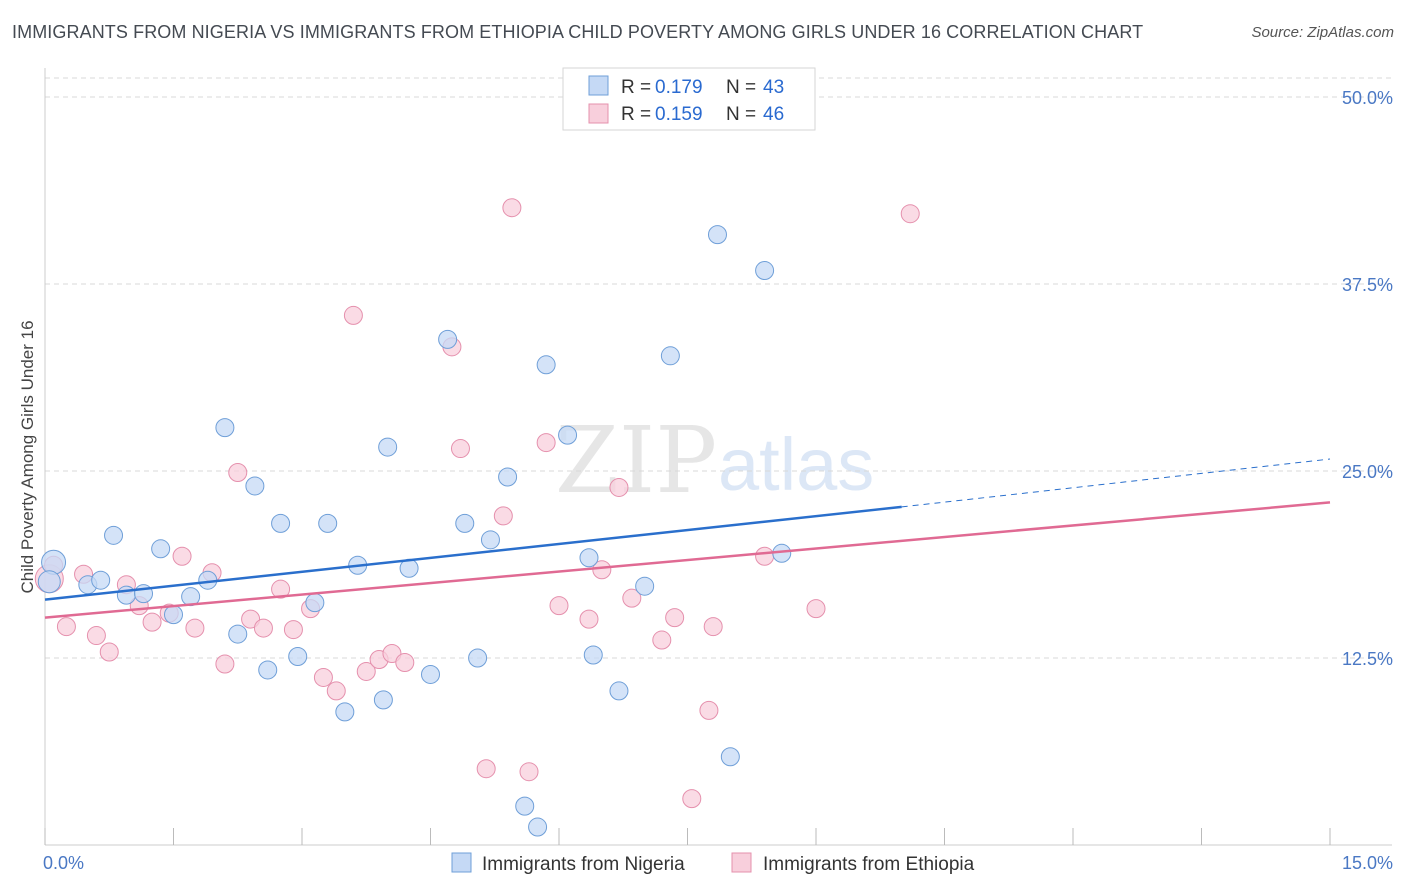 This screenshot has height=892, width=1406. Describe the element at coordinates (679, 114) in the screenshot. I see `legend-ethiopia-r-value: 0.159` at that location.